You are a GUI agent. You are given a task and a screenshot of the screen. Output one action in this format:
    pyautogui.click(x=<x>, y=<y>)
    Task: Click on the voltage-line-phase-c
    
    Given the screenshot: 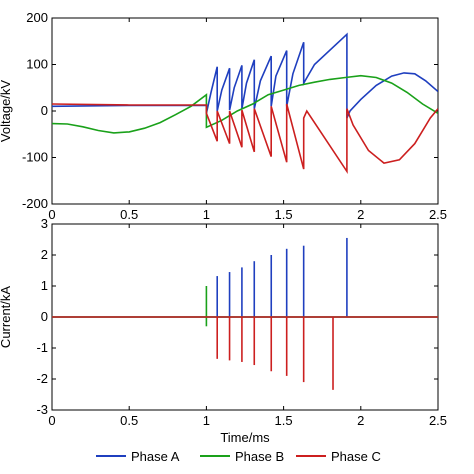 What is the action you would take?
    pyautogui.click(x=245, y=139)
    